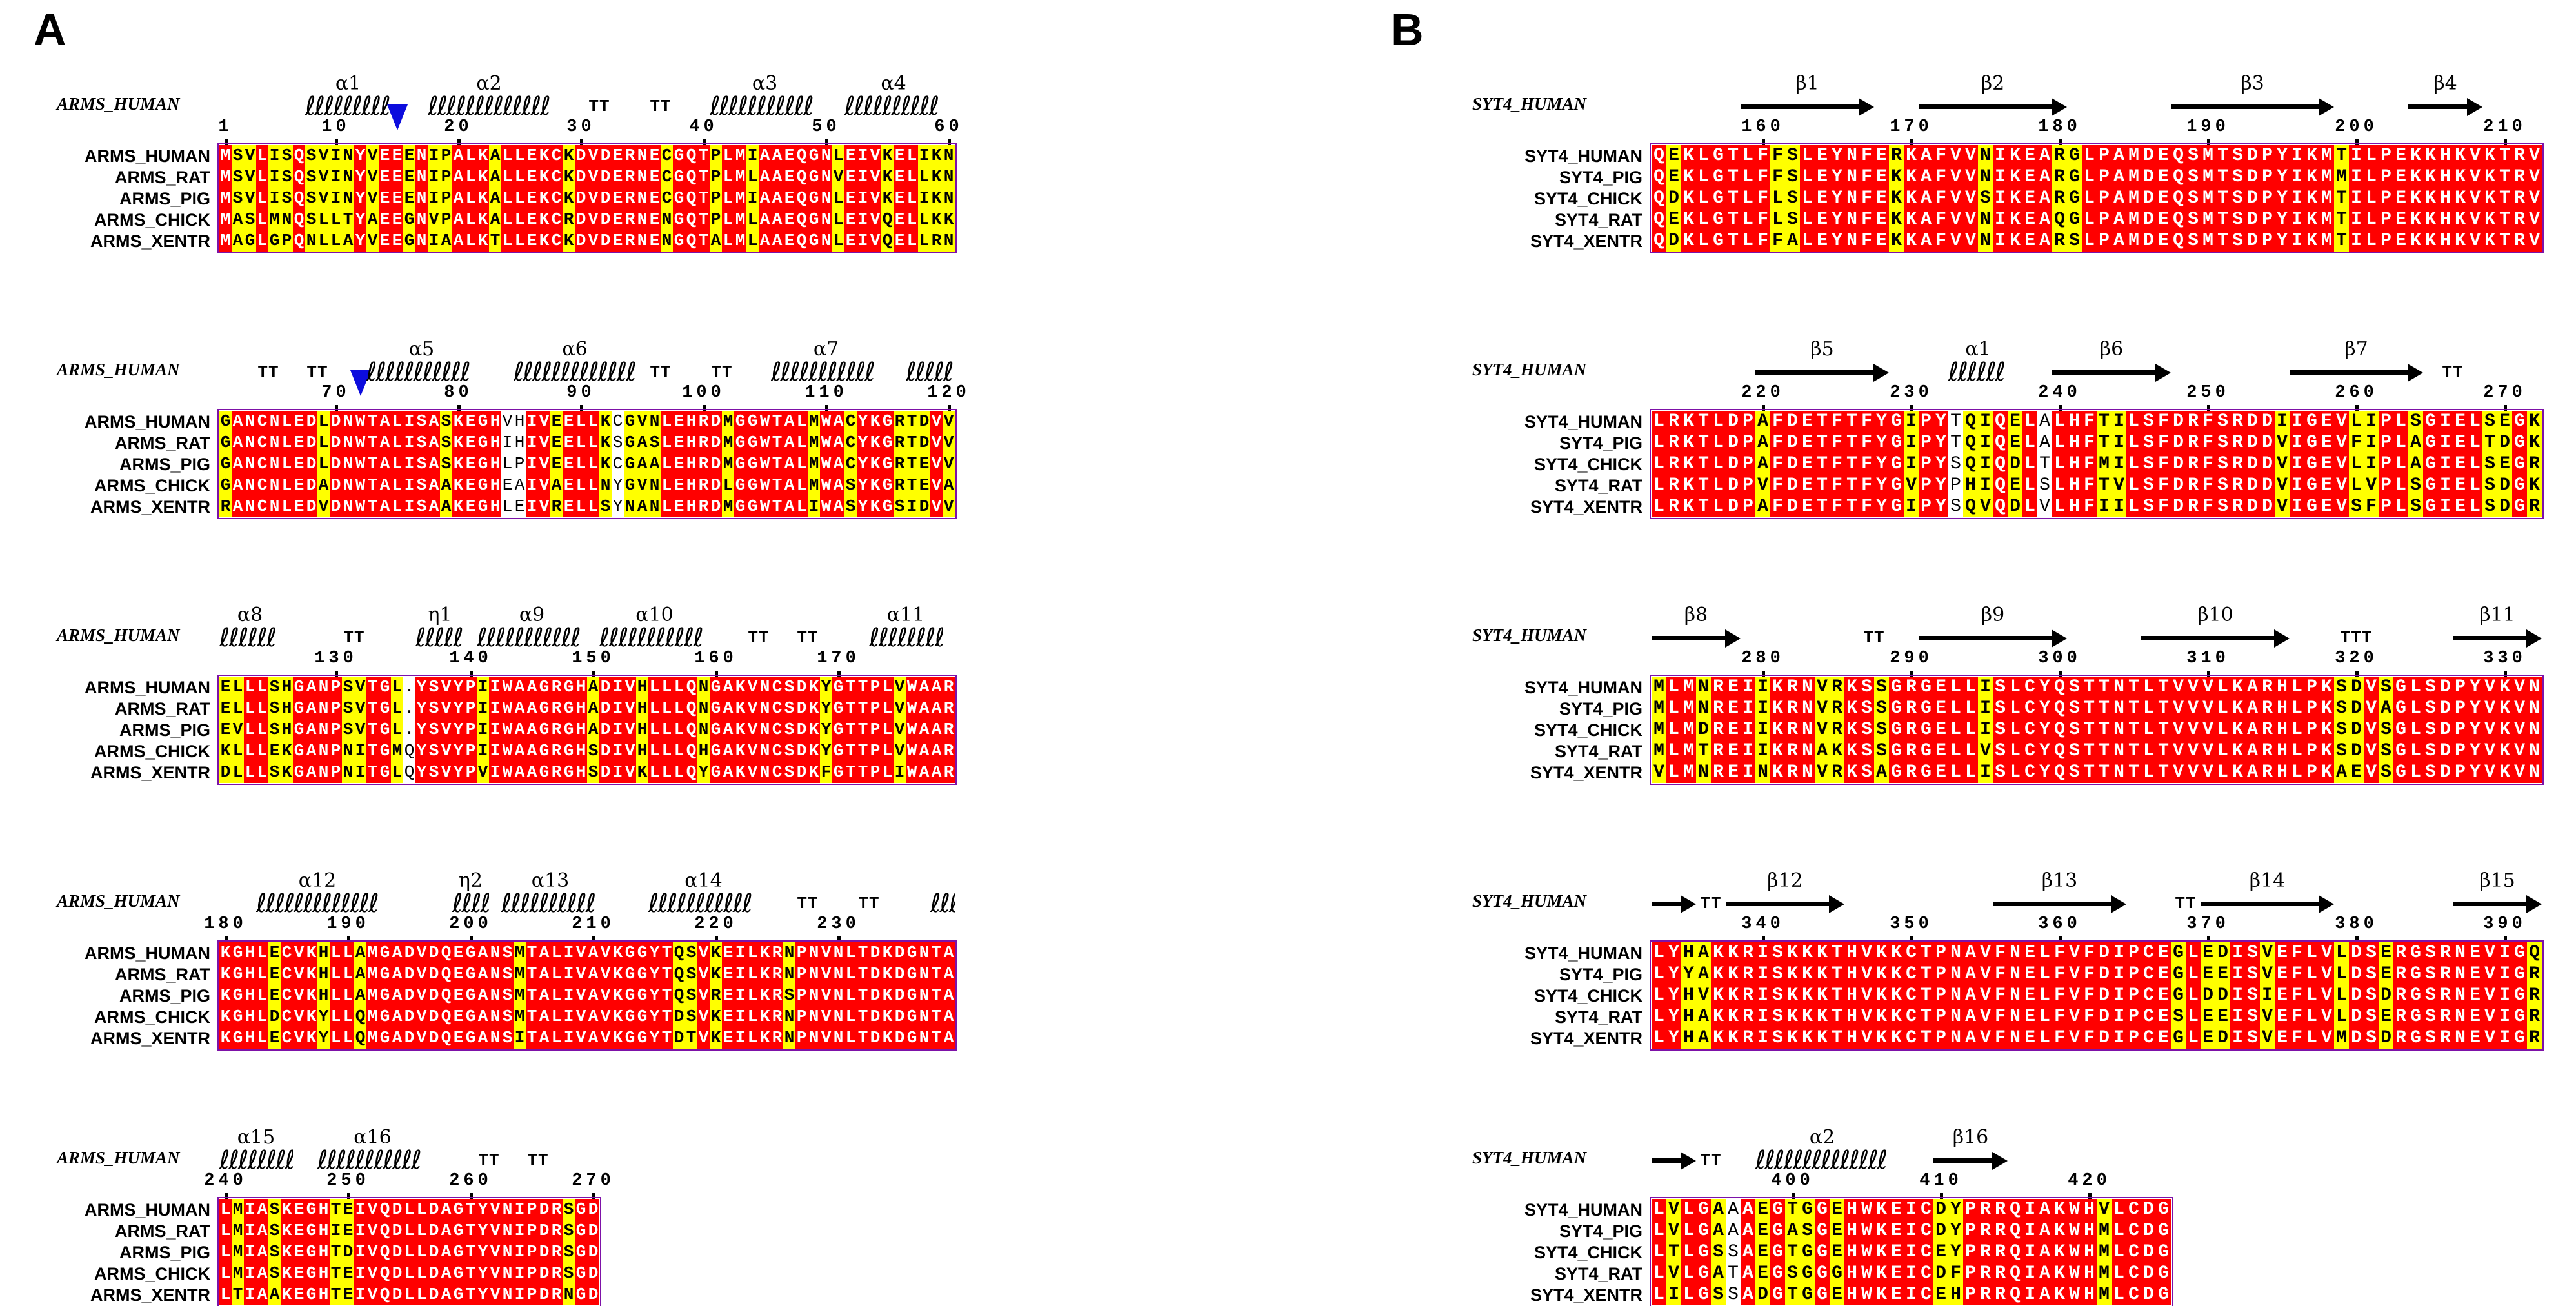 This screenshot has width=2576, height=1306. I want to click on helix-annotation: ℓℓℓℓℓℓℓℓℓℓℓ, so click(700, 903).